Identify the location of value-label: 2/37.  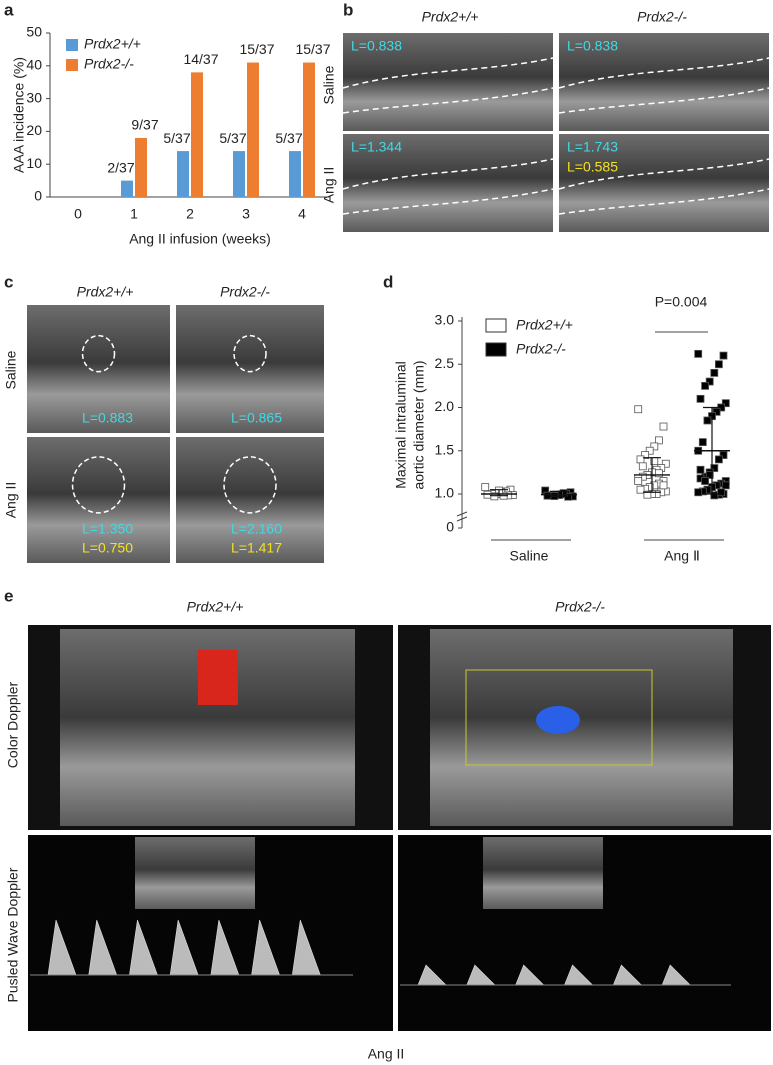
(120, 167).